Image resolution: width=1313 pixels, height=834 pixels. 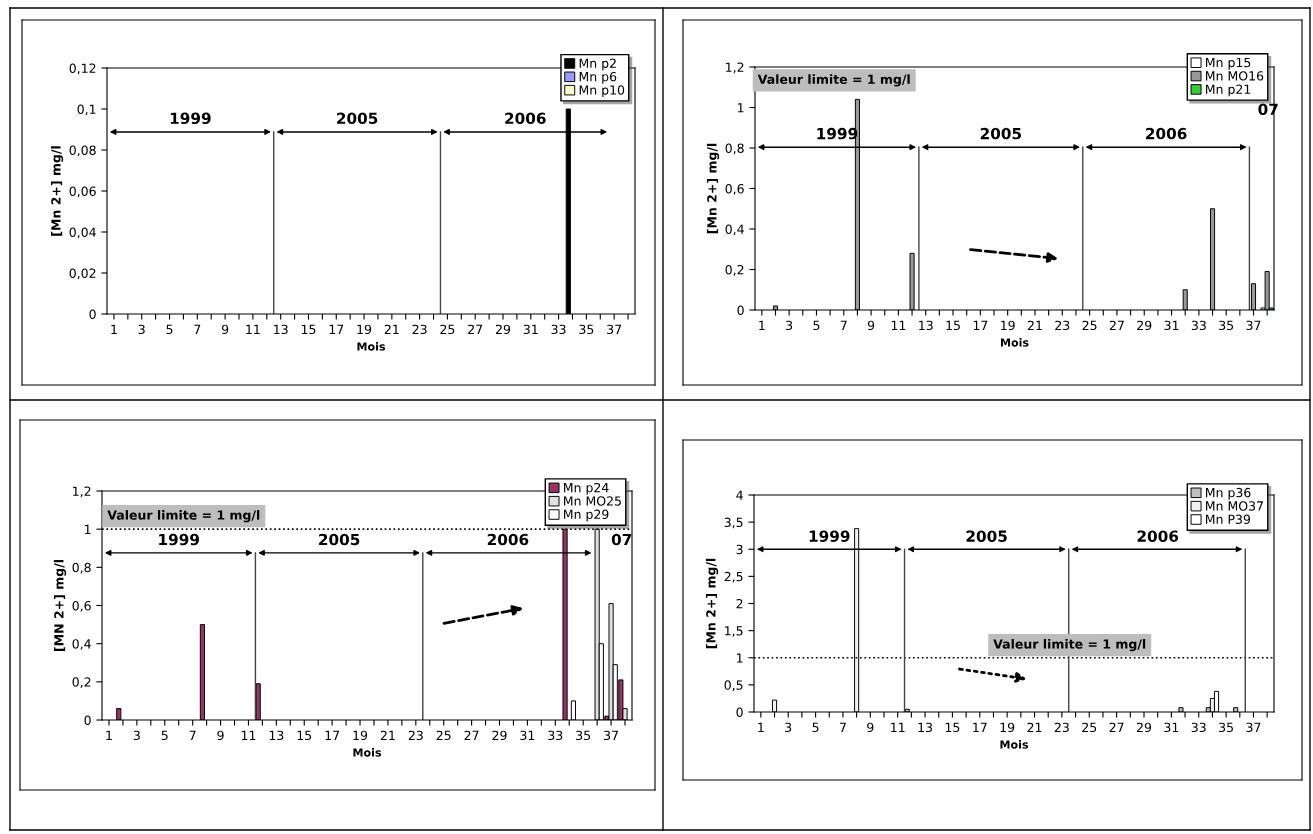 What do you see at coordinates (1069, 645) in the screenshot?
I see `ref-line-label: Valeur limite = 1 mg/l` at bounding box center [1069, 645].